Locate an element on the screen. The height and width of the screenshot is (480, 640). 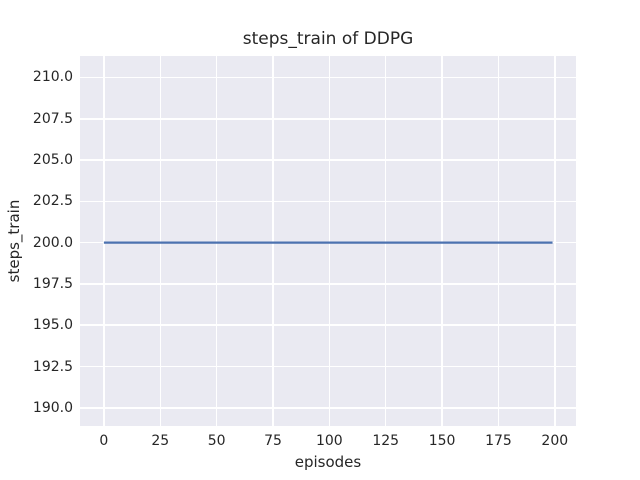
chart-title: steps_train of DDPG is located at coordinates (328, 39).